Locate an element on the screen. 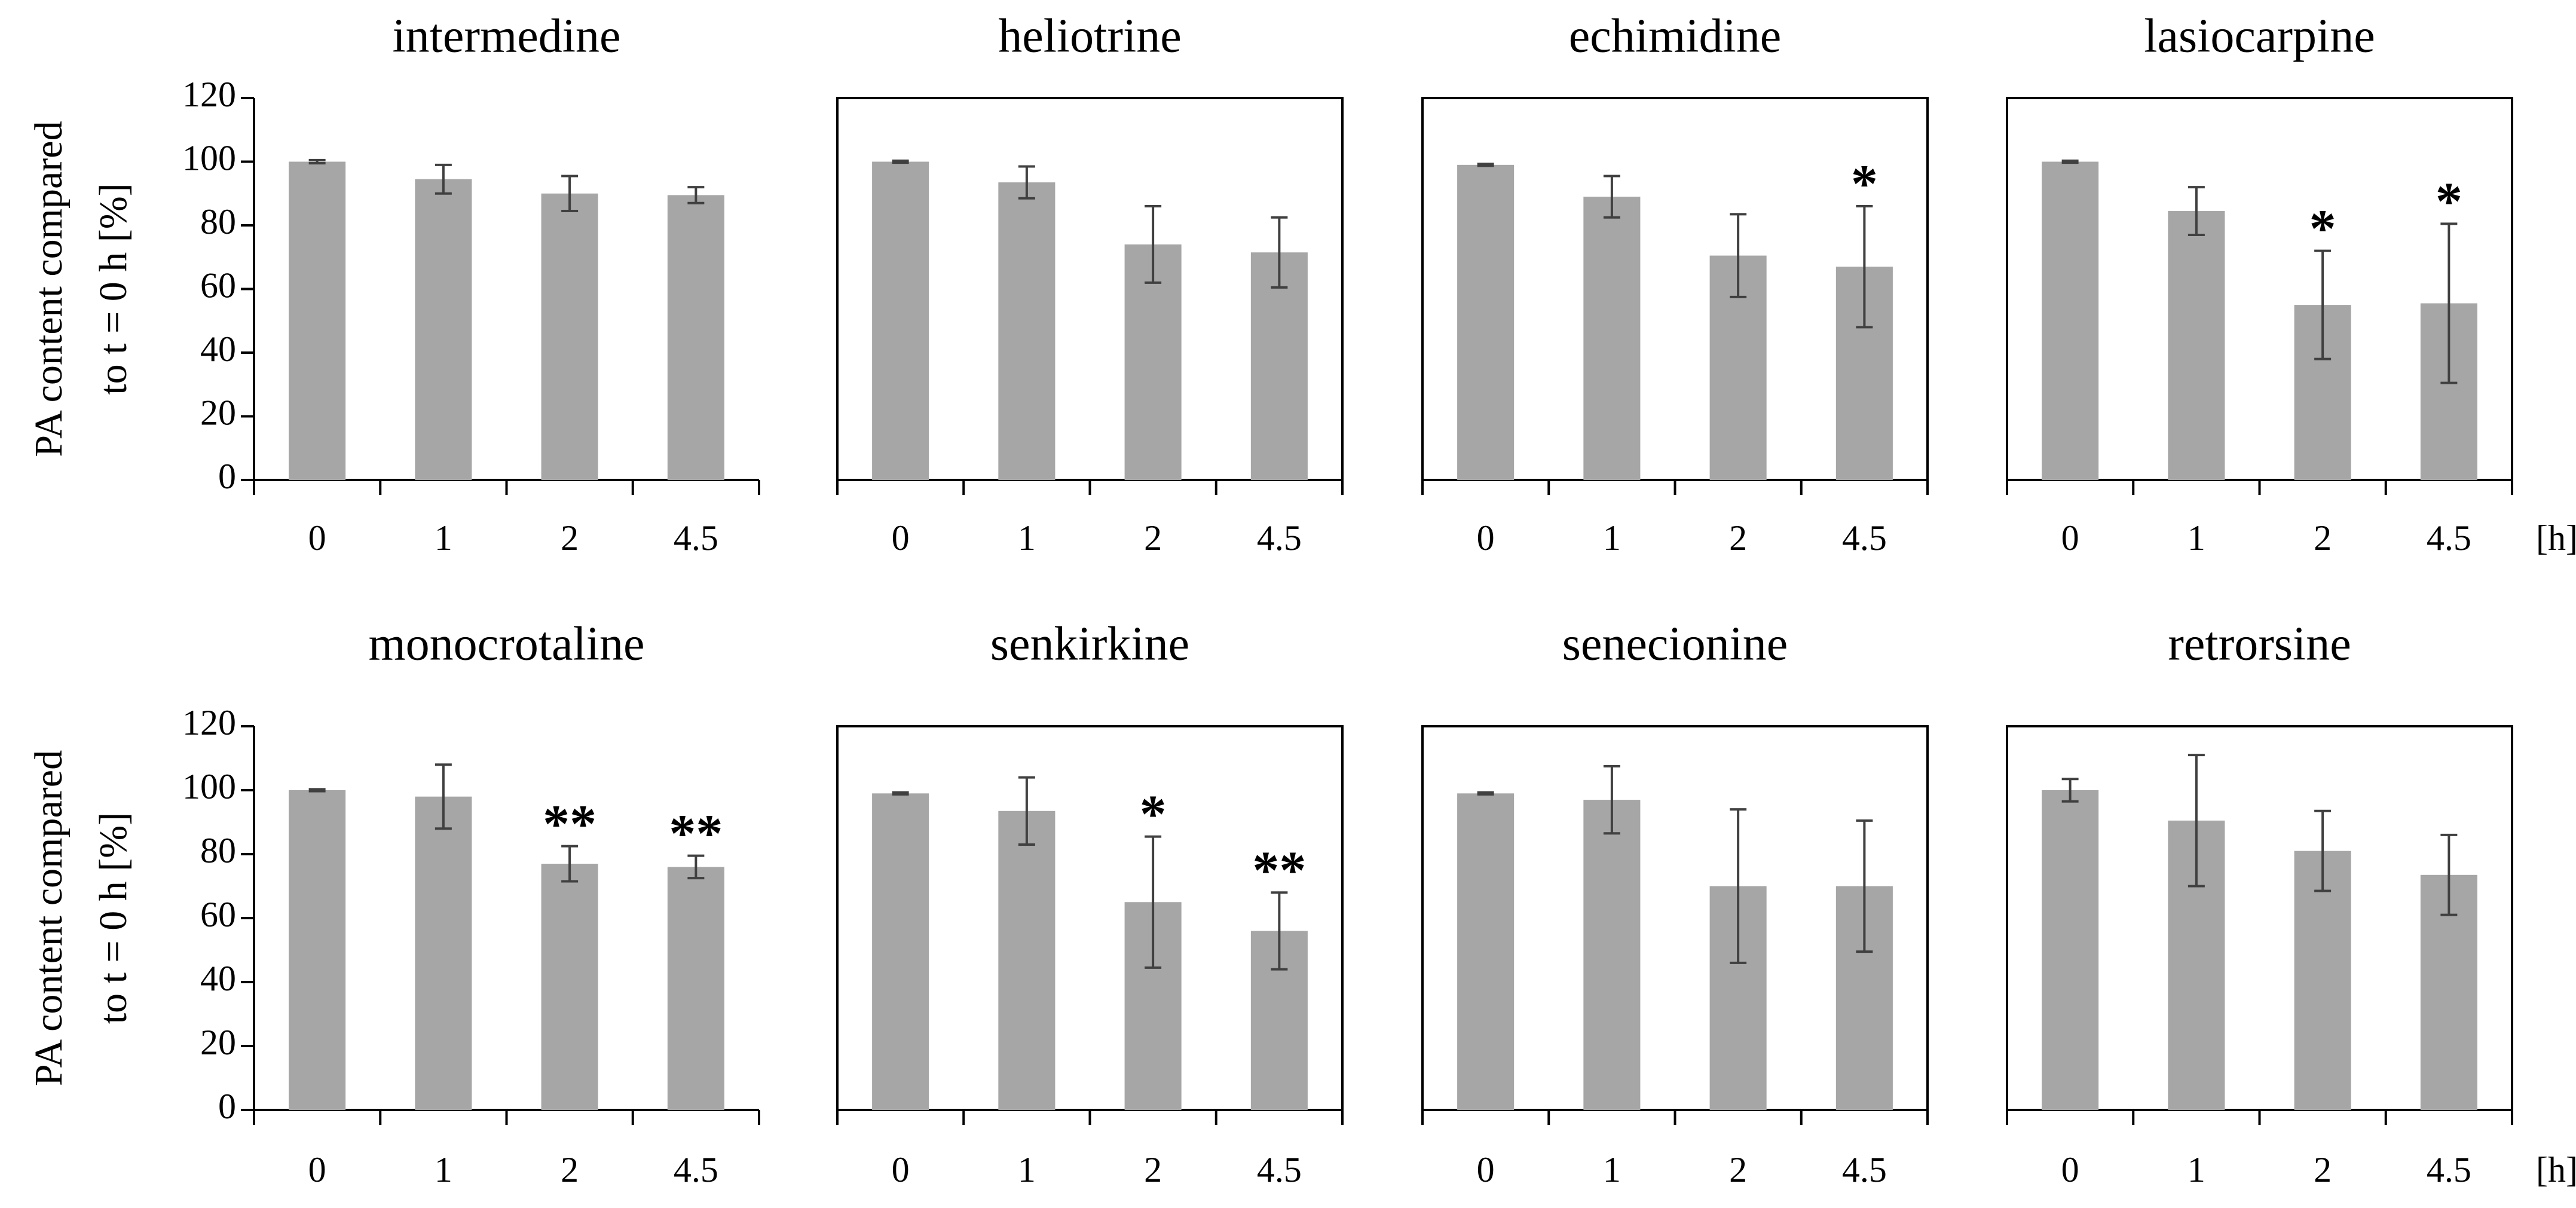  chart-title: senkirkine is located at coordinates (1089, 643).